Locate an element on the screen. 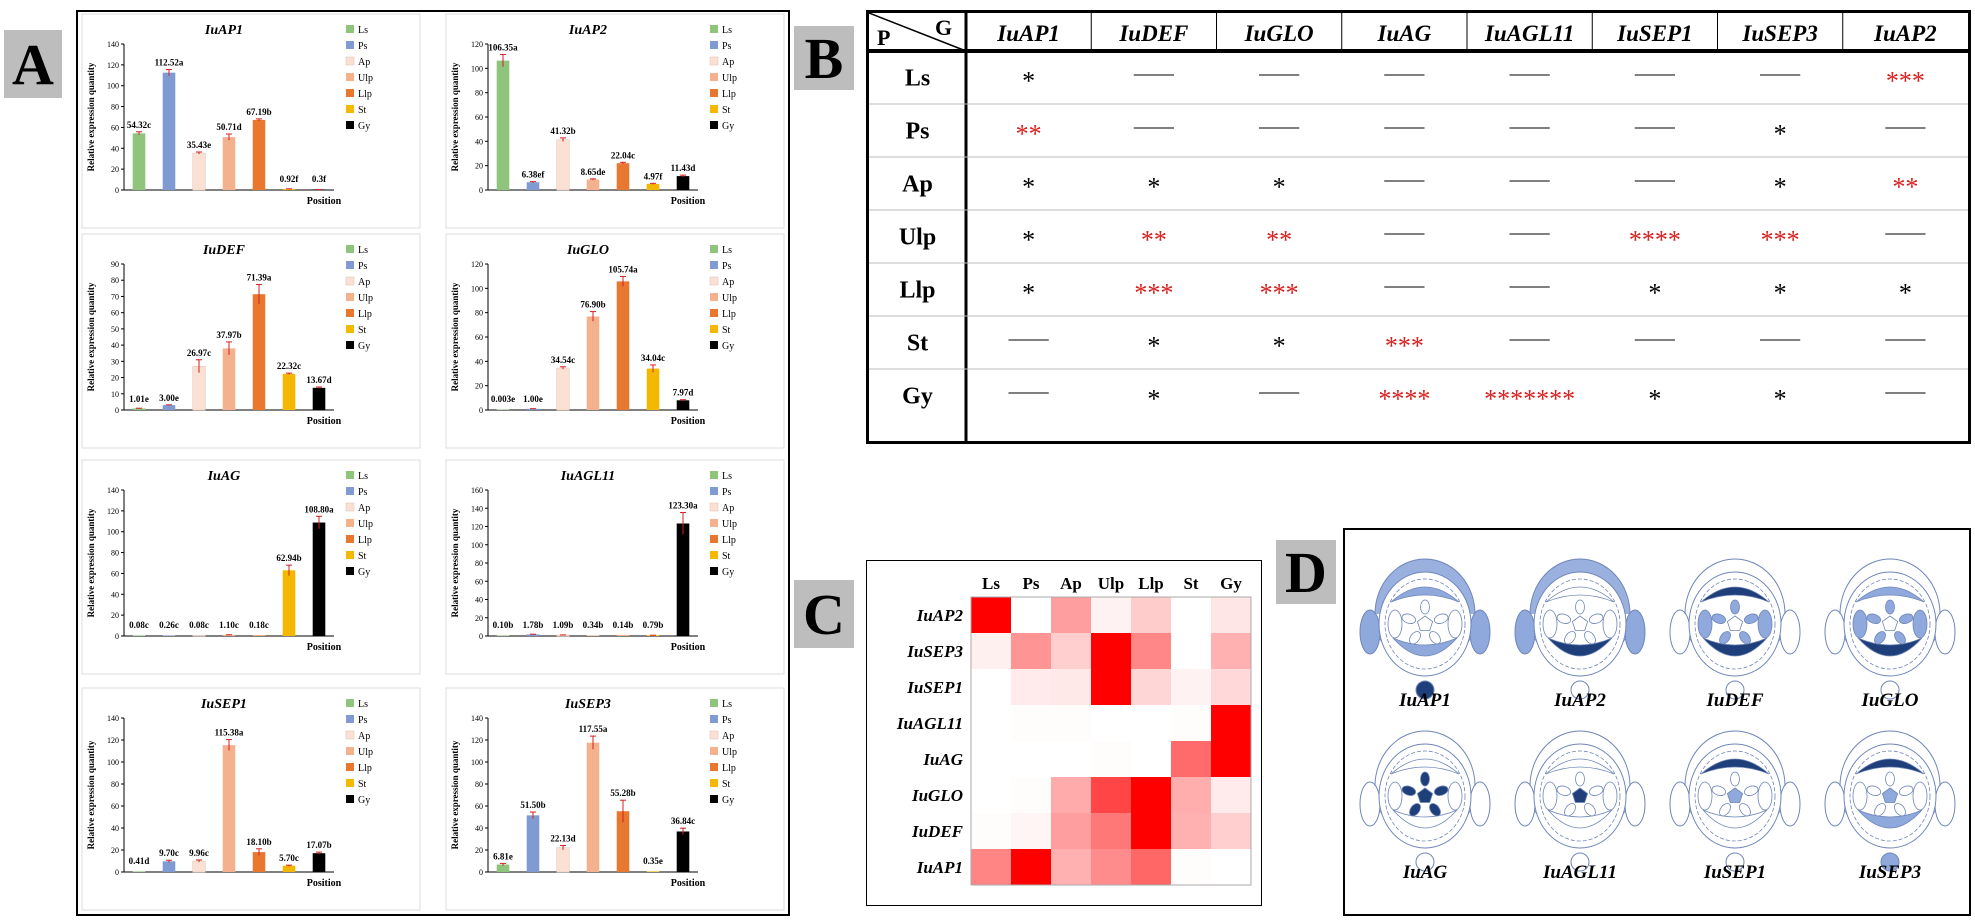 The image size is (1975, 922). chart-title: IuSEP3 is located at coordinates (587, 704).